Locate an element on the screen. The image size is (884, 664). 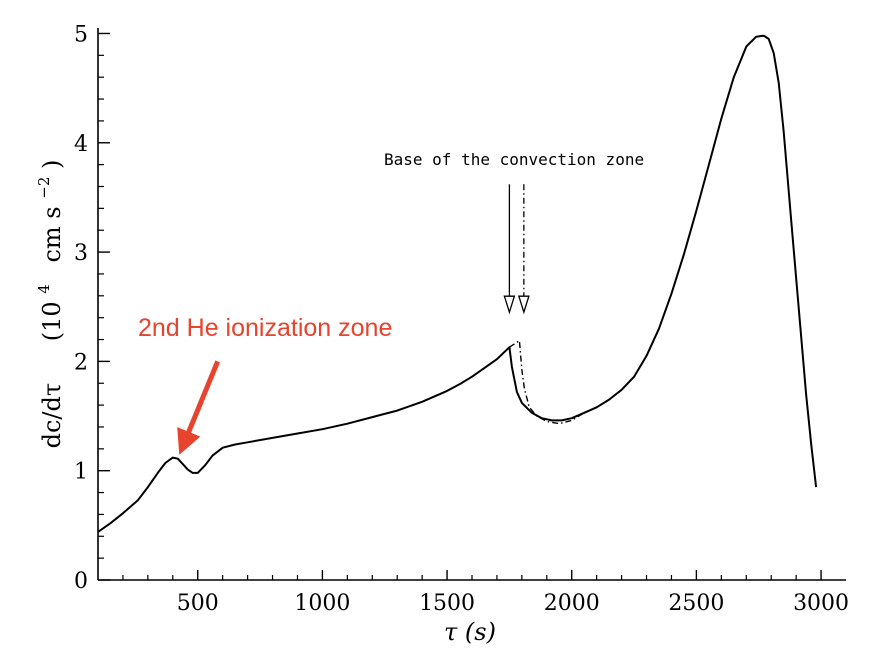
y-axis-title-exp2: −2 is located at coordinates (44, 188).